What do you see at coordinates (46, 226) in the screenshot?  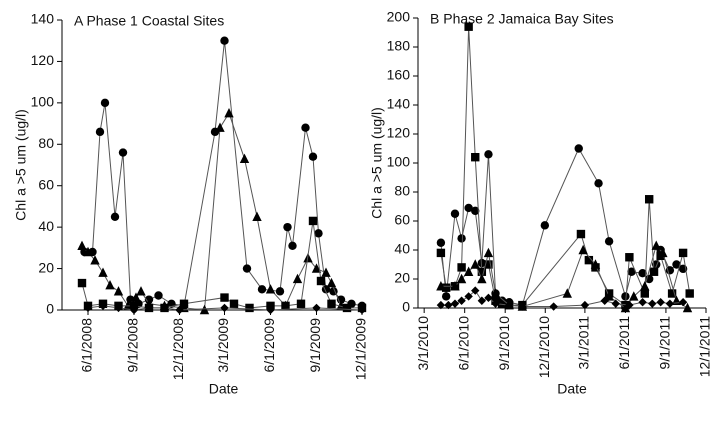 I see `y-tick-label: 40` at bounding box center [46, 226].